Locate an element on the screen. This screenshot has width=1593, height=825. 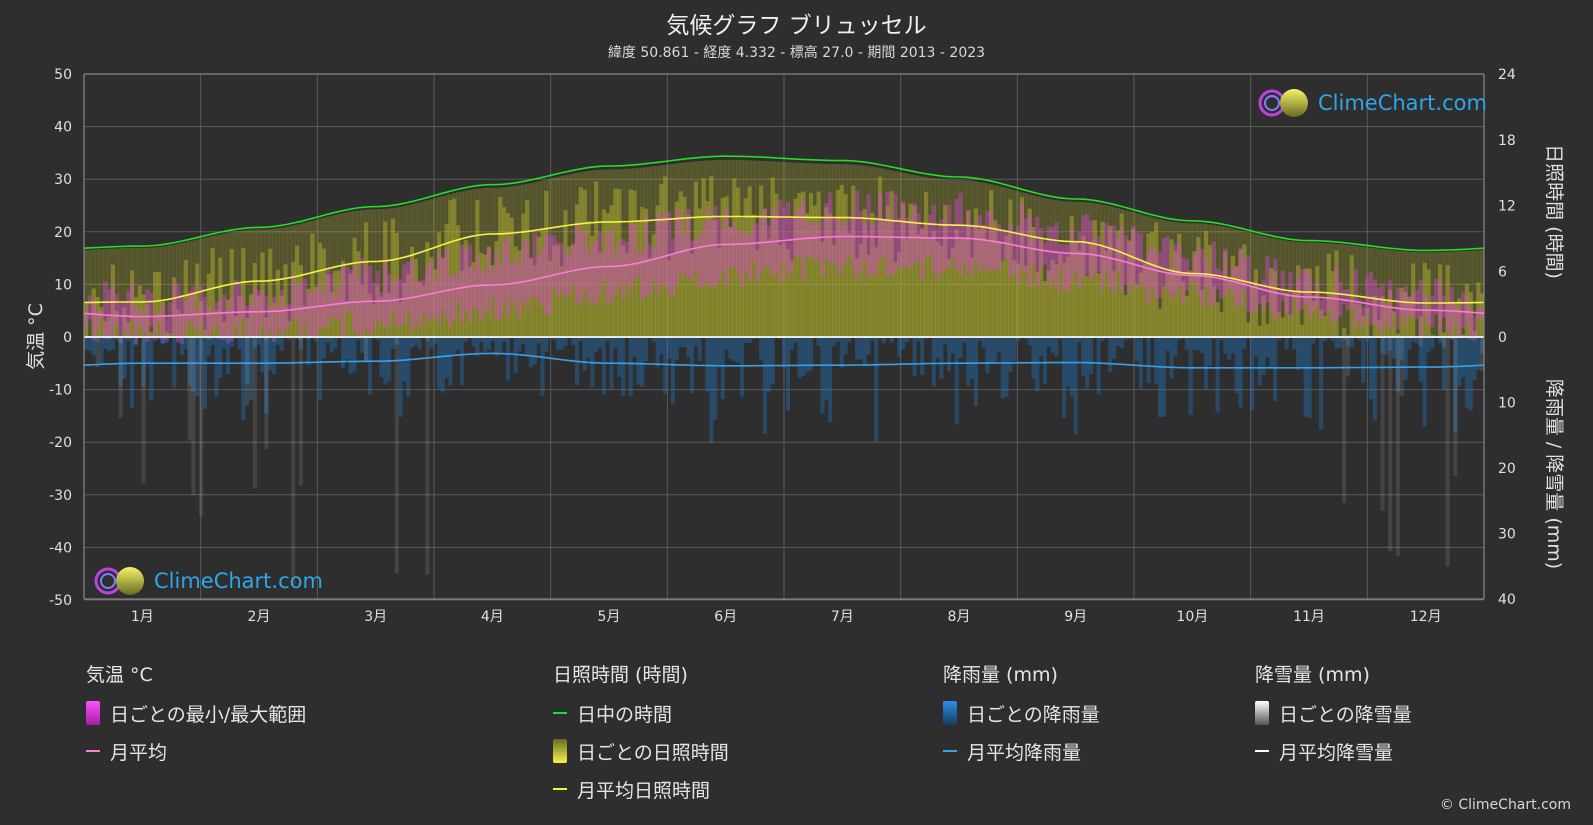
legend-swatch is located at coordinates (1262, 713).